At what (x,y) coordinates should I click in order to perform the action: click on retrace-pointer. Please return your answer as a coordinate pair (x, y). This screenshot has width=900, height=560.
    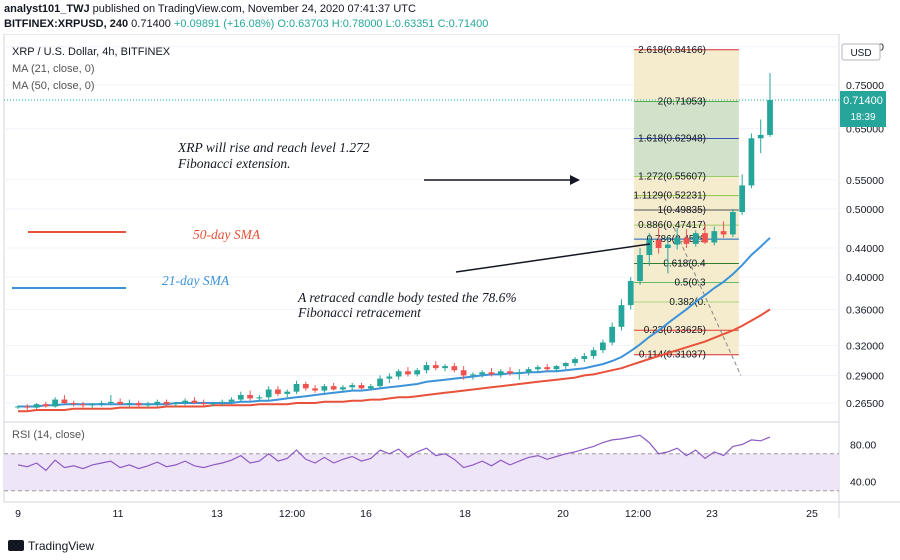
    Looking at the image, I should click on (553, 258).